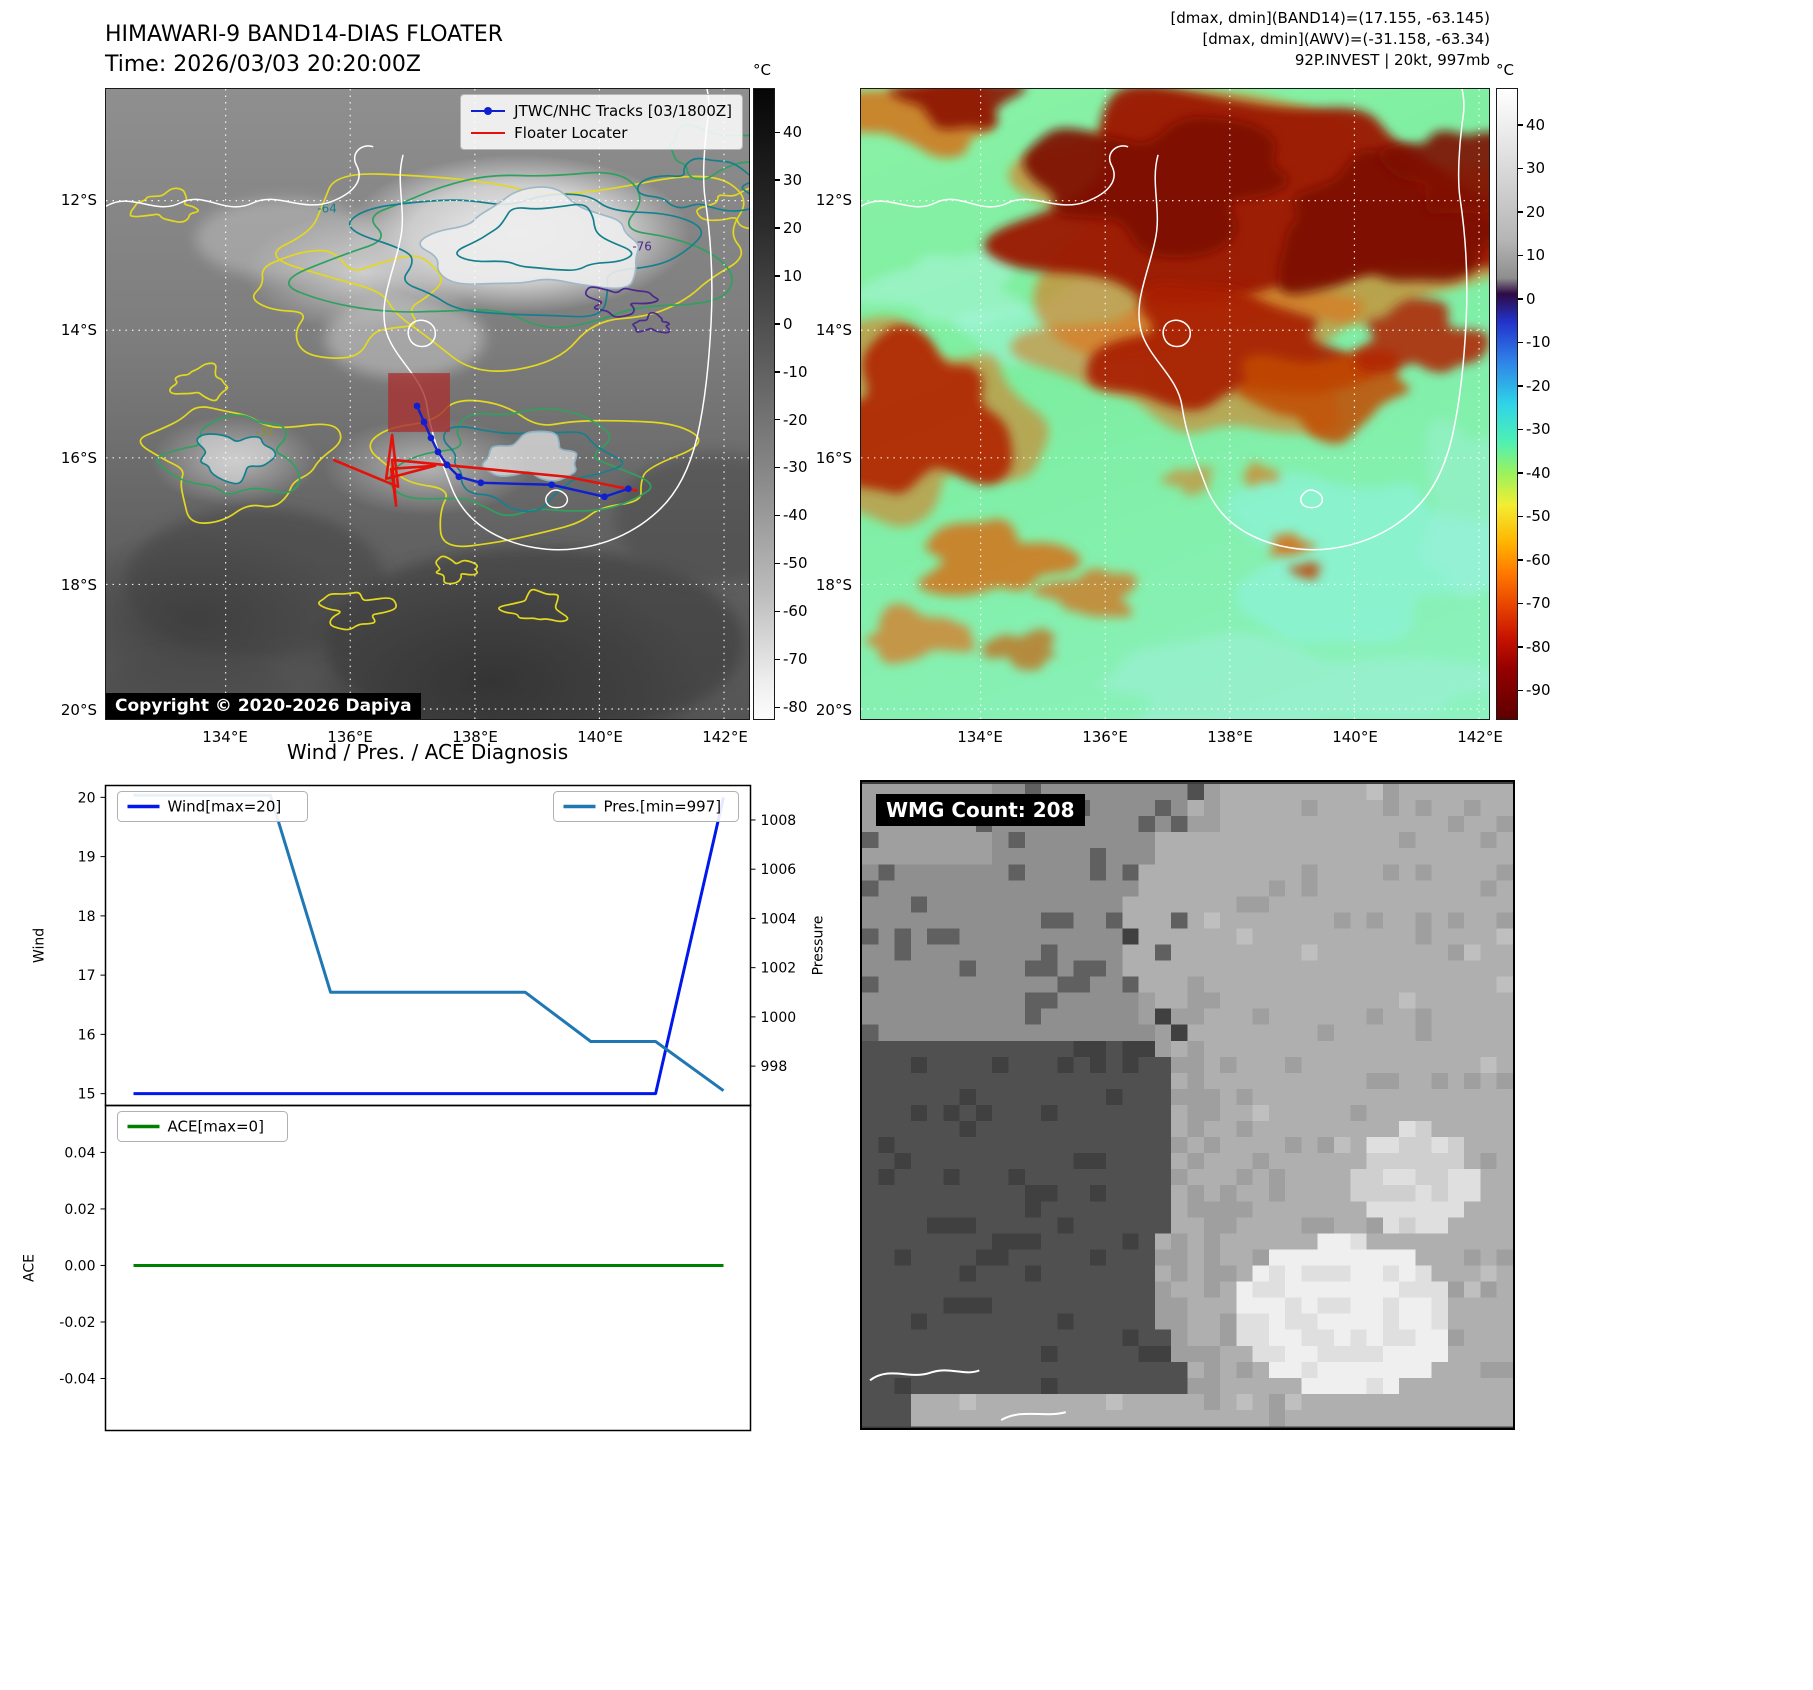  I want to click on awv-colorbar, so click(1507, 404).